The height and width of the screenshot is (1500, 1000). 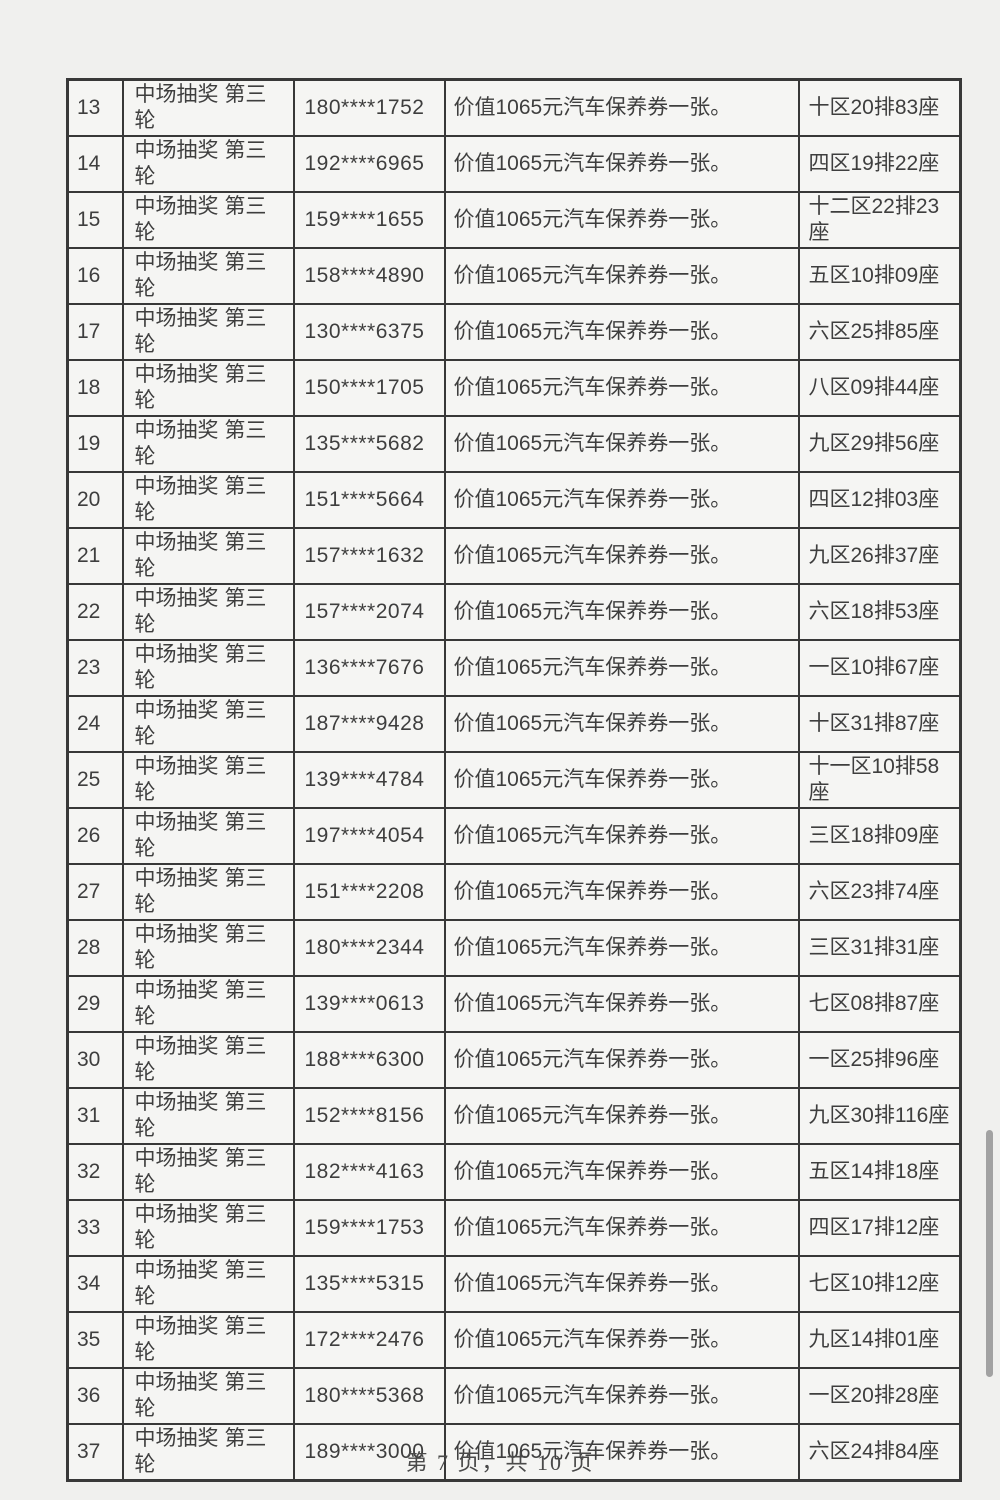 What do you see at coordinates (95, 107) in the screenshot?
I see `cell-index: 13` at bounding box center [95, 107].